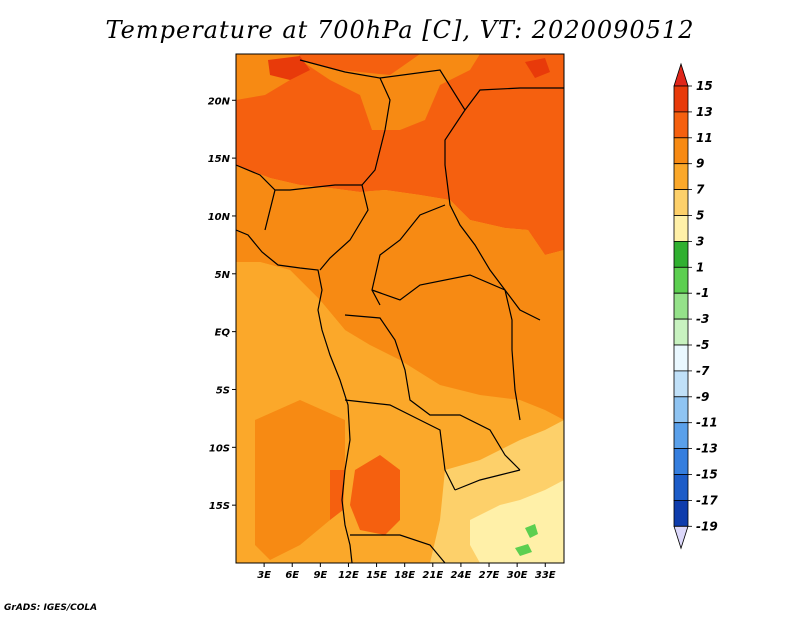 This screenshot has width=800, height=618. Describe the element at coordinates (703, 371) in the screenshot. I see `colorbar-label: -7` at that location.